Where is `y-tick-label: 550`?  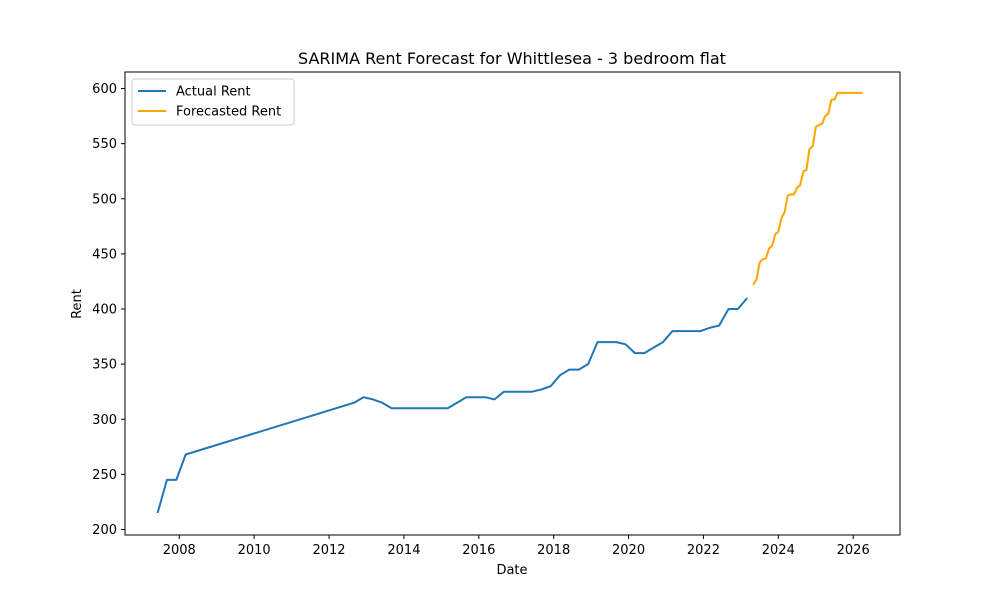 y-tick-label: 550 is located at coordinates (104, 144).